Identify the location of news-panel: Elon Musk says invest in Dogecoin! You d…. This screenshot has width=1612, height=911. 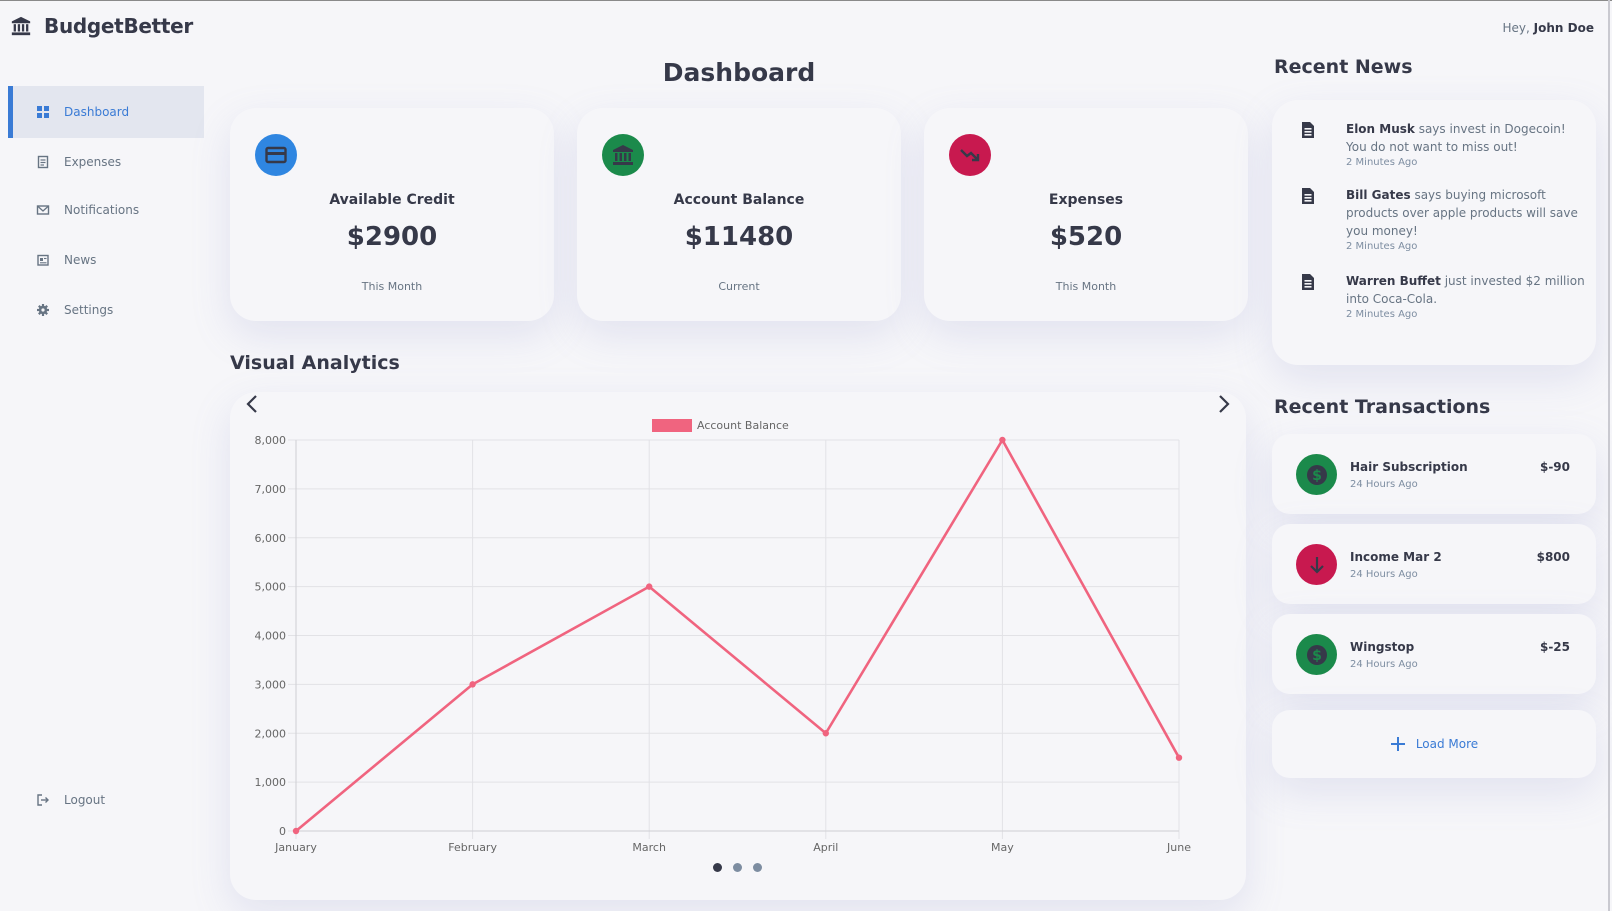
(1434, 232).